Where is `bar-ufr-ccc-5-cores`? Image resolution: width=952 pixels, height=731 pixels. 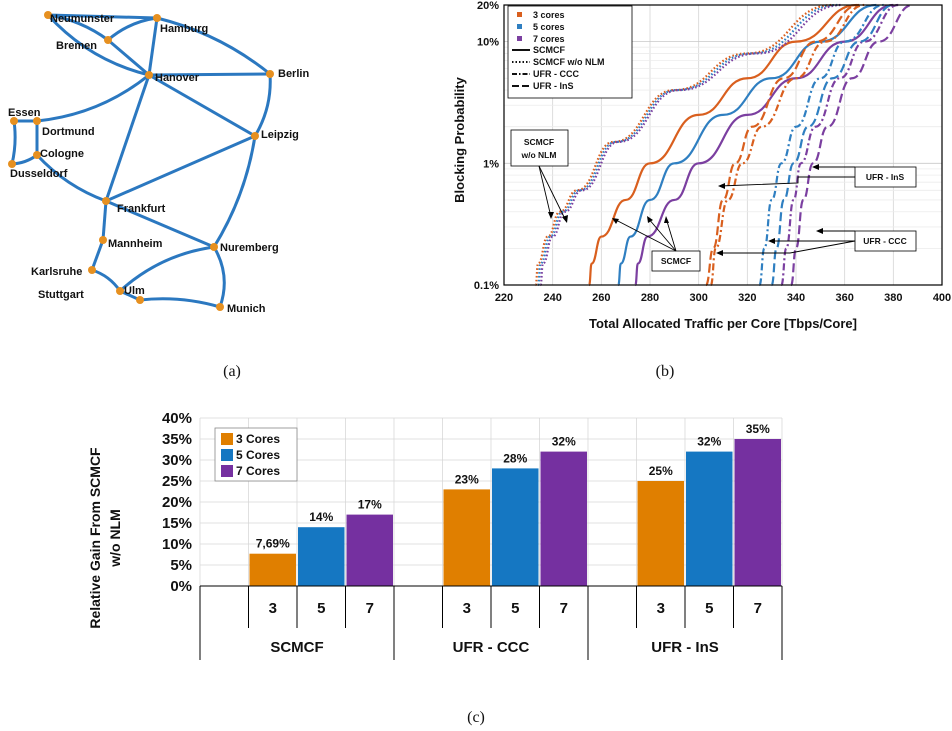 bar-ufr-ccc-5-cores is located at coordinates (515, 527).